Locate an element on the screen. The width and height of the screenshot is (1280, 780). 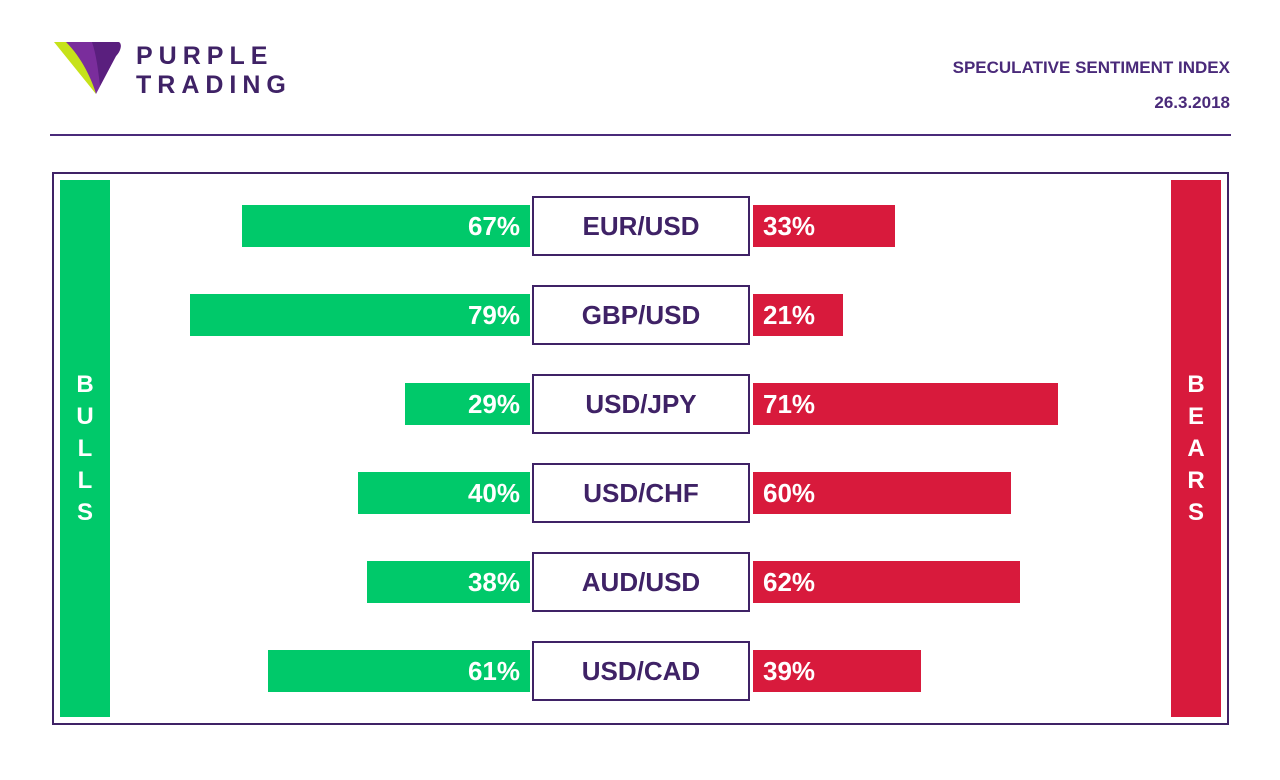
currency-pair-label: USD/CHF is located at coordinates (641, 493).